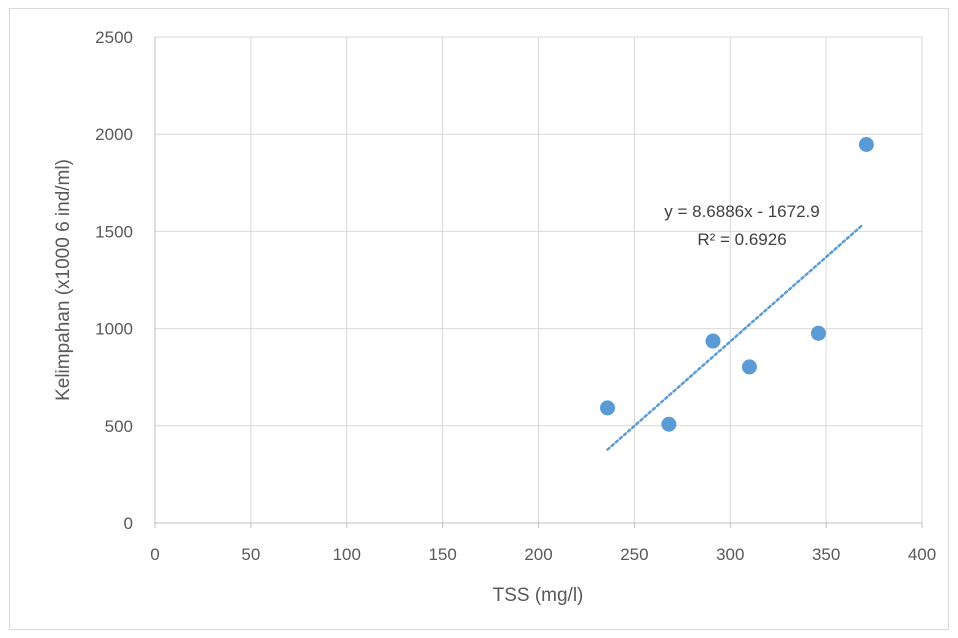 The height and width of the screenshot is (638, 958). I want to click on x-tick-label: 250, so click(634, 554).